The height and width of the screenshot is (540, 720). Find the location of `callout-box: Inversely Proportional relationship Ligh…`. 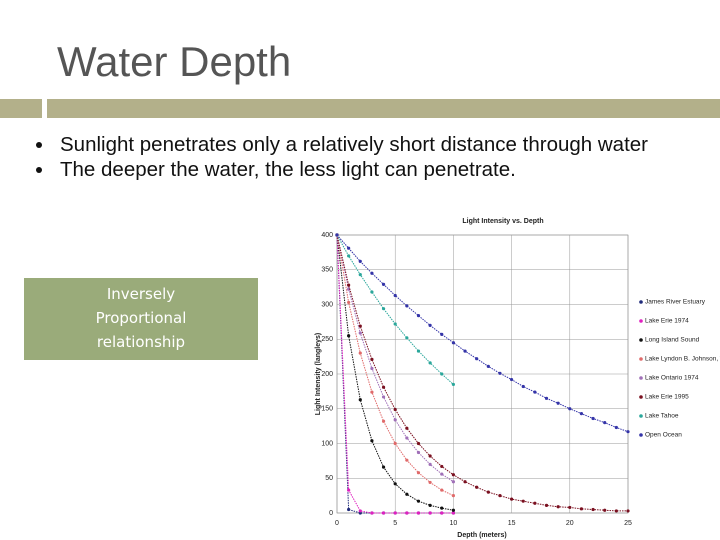

callout-box: Inversely Proportional relationship Ligh… is located at coordinates (141, 328).